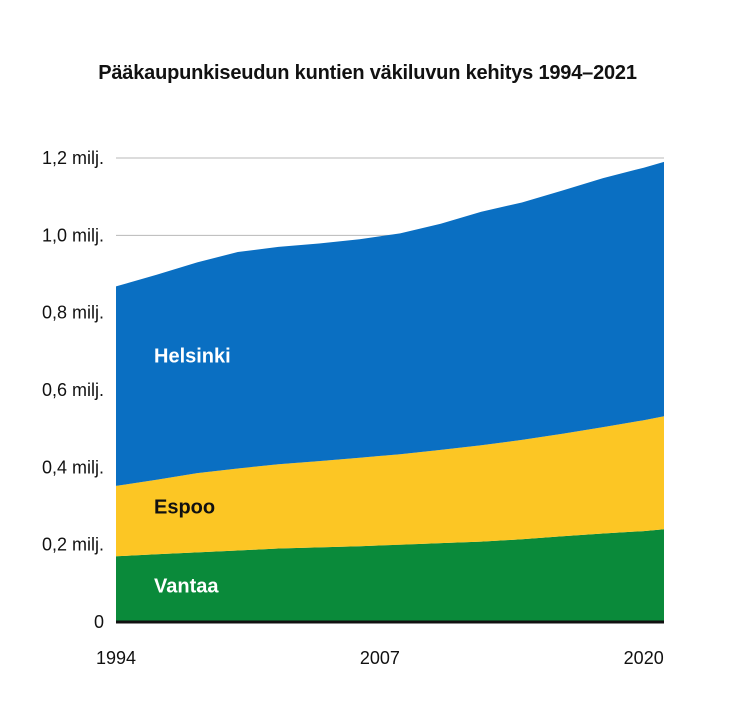  What do you see at coordinates (390, 486) in the screenshot?
I see `area-espoo` at bounding box center [390, 486].